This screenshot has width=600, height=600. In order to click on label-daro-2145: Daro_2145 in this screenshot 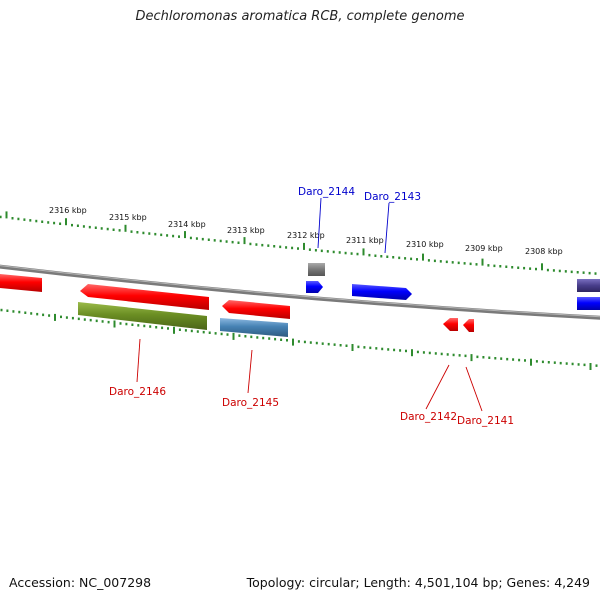, I will do `click(250, 403)`.